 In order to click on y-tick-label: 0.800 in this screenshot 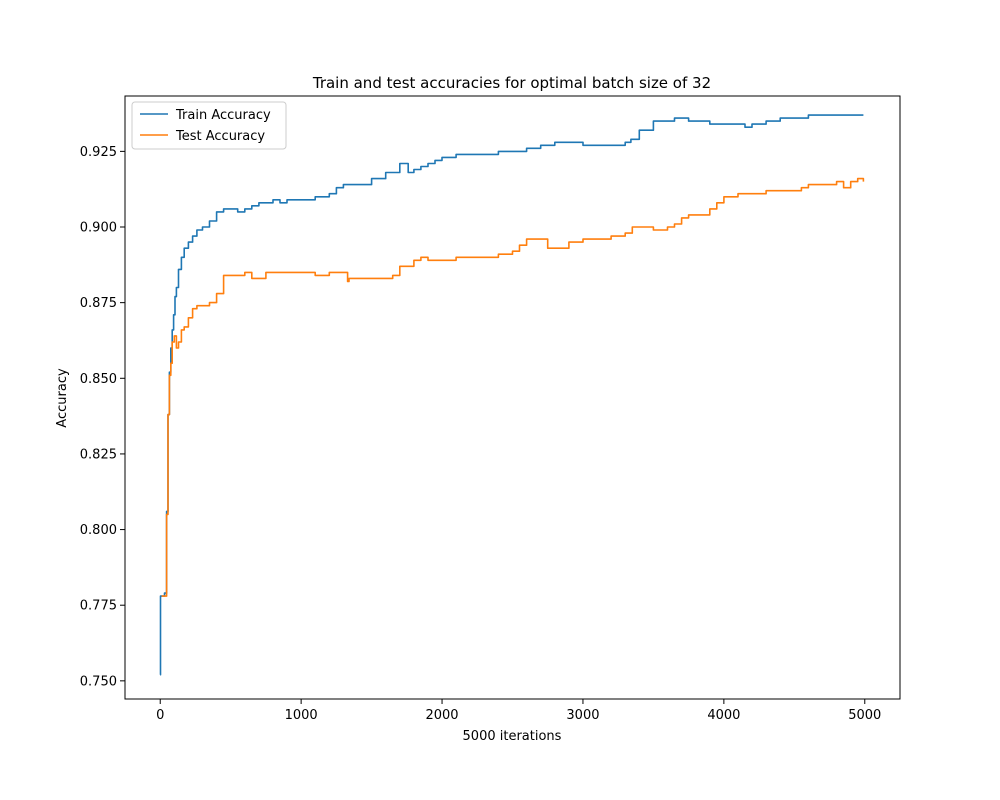, I will do `click(98, 530)`.